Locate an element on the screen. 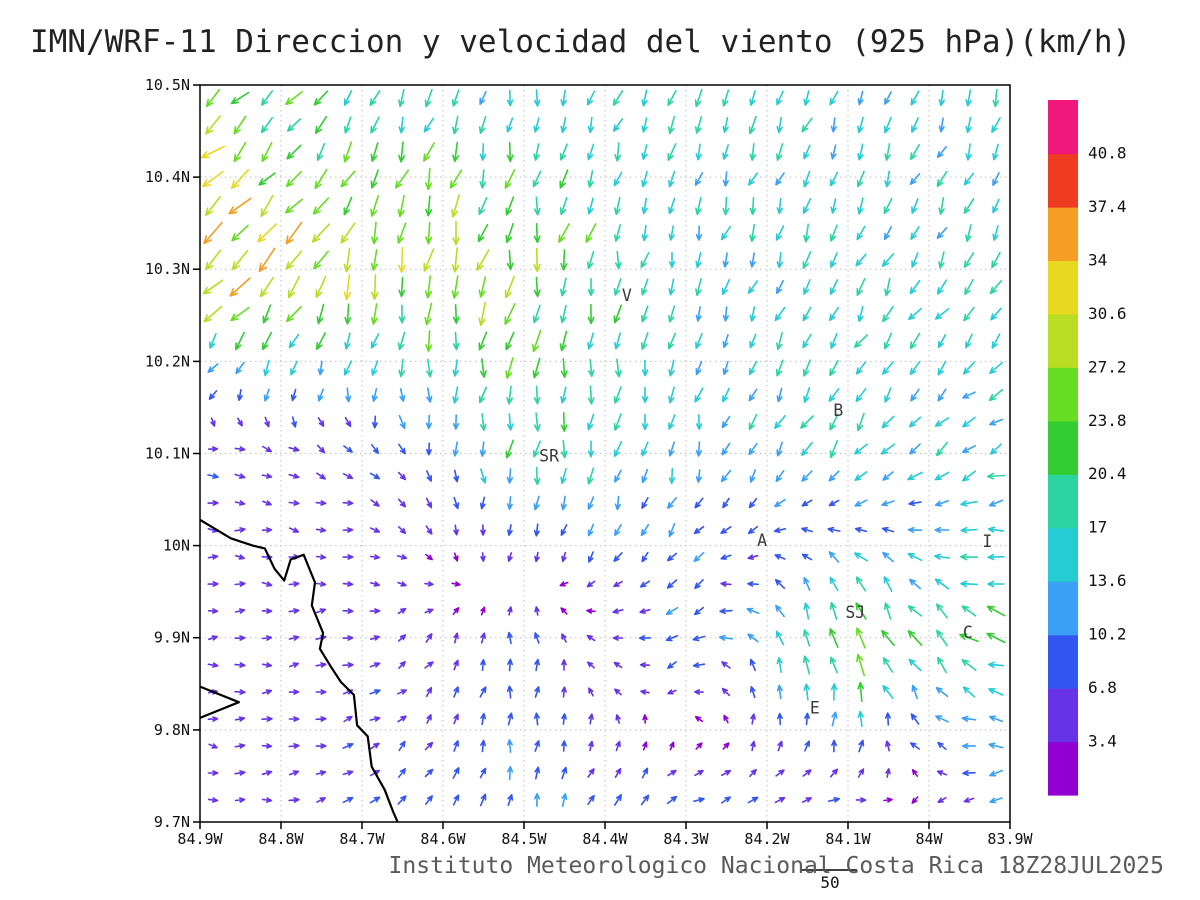  svg-text: 20.4 is located at coordinates (1107, 473).